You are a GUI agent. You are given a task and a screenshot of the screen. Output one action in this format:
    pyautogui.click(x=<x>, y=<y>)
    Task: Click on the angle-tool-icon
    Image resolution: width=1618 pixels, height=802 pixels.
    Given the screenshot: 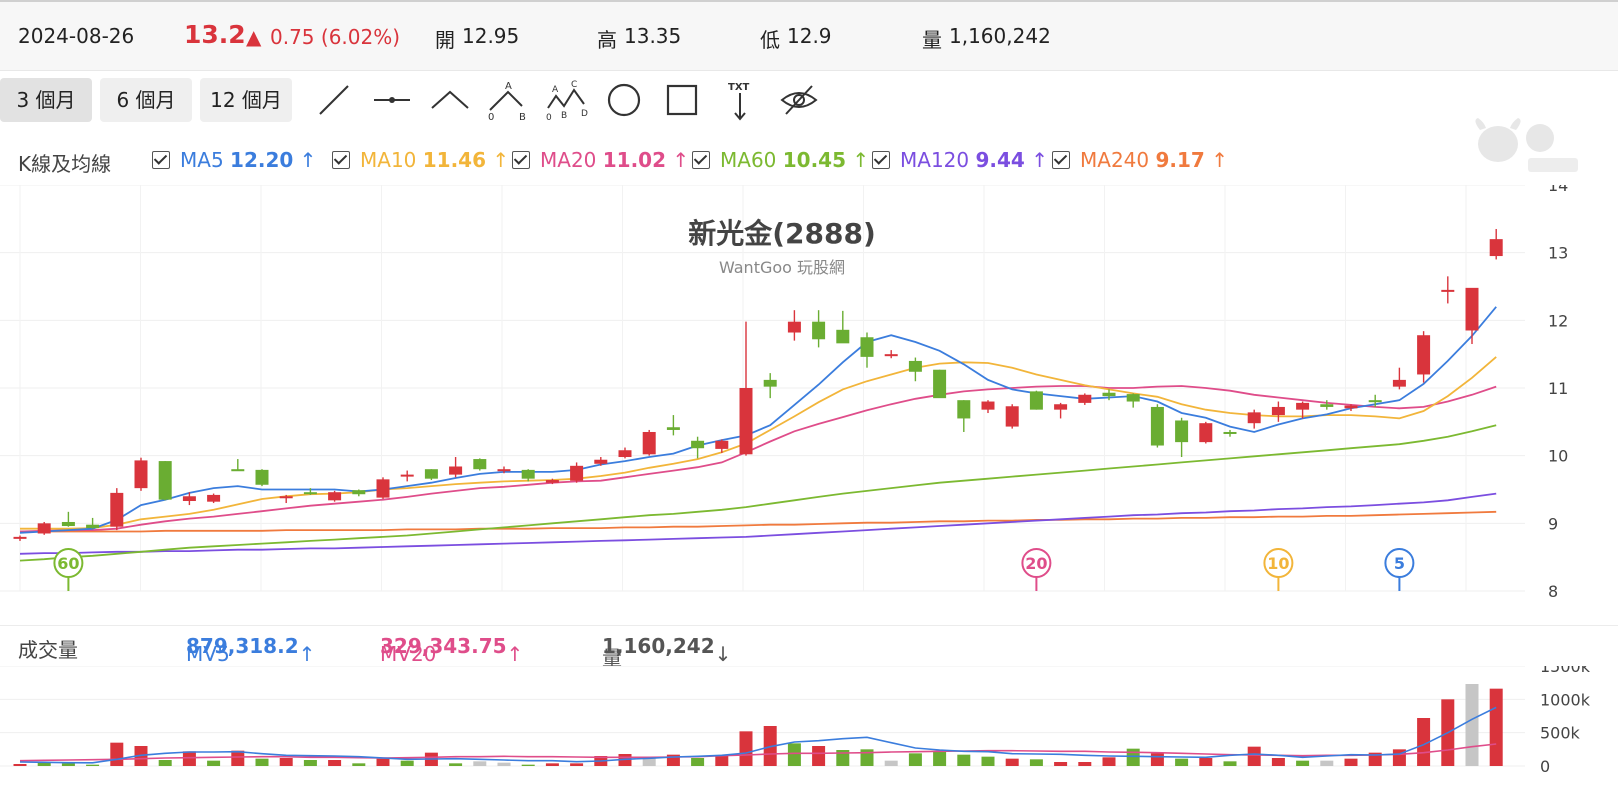 What is the action you would take?
    pyautogui.click(x=450, y=100)
    